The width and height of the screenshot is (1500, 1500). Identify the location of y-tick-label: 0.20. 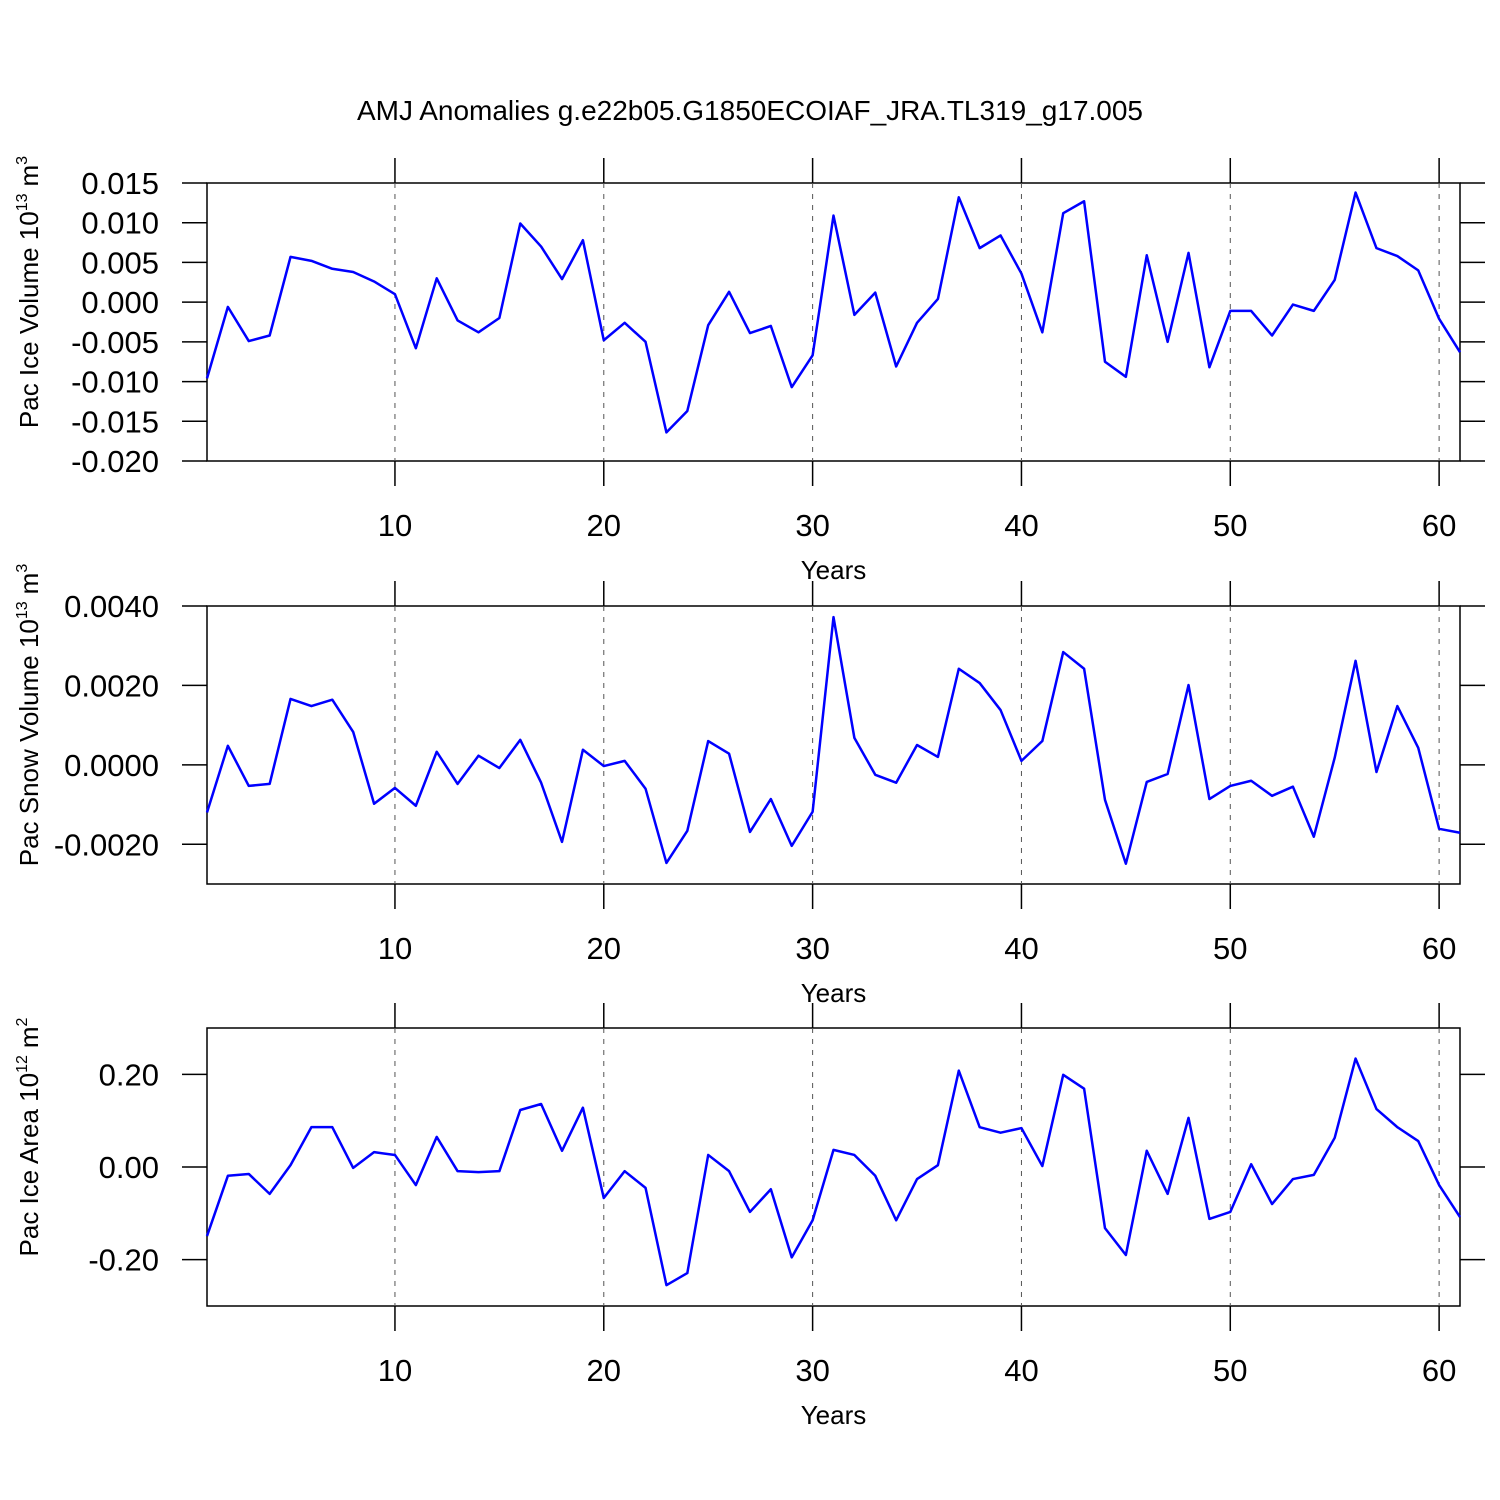
(129, 1074).